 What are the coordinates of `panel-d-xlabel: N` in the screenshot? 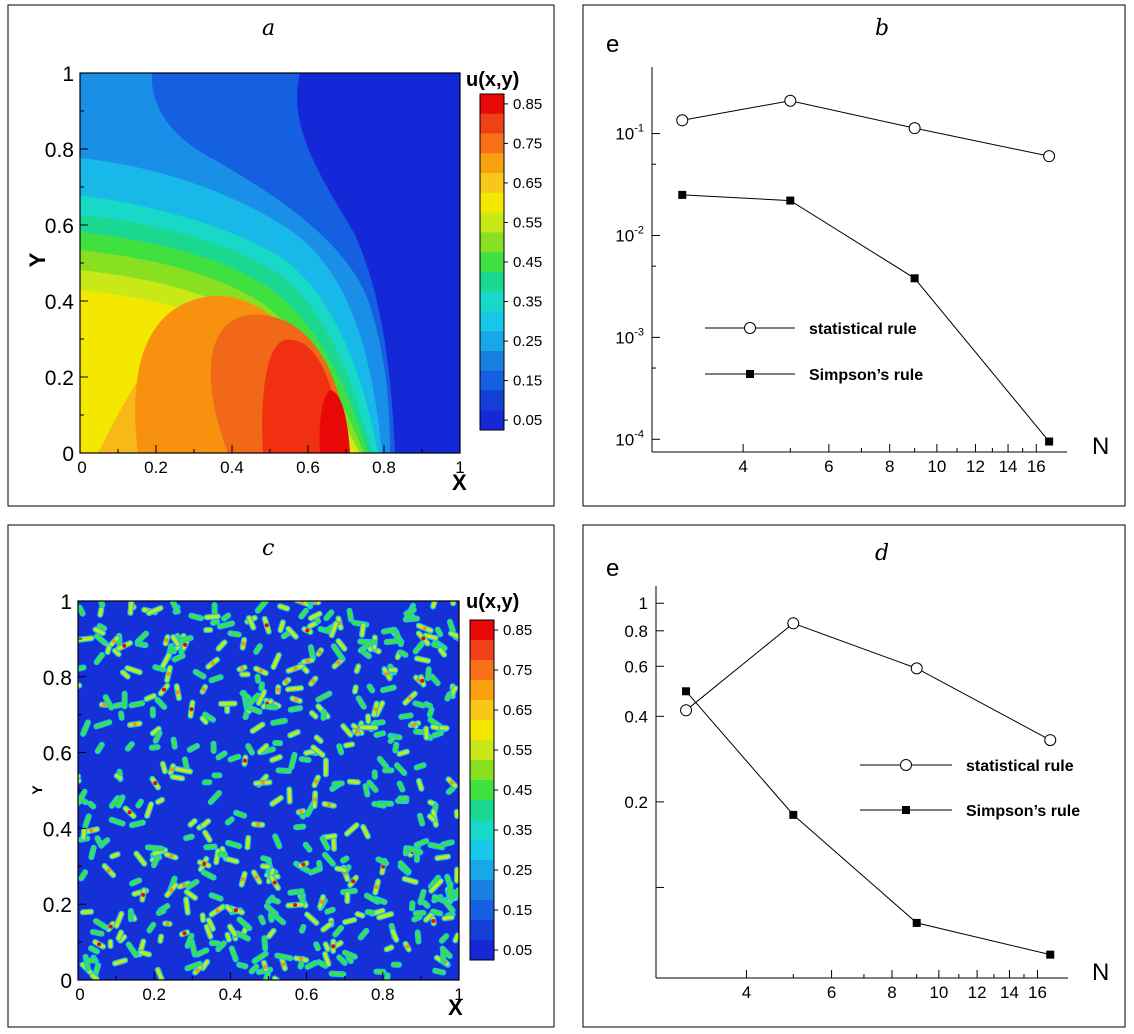 It's located at (1100, 972).